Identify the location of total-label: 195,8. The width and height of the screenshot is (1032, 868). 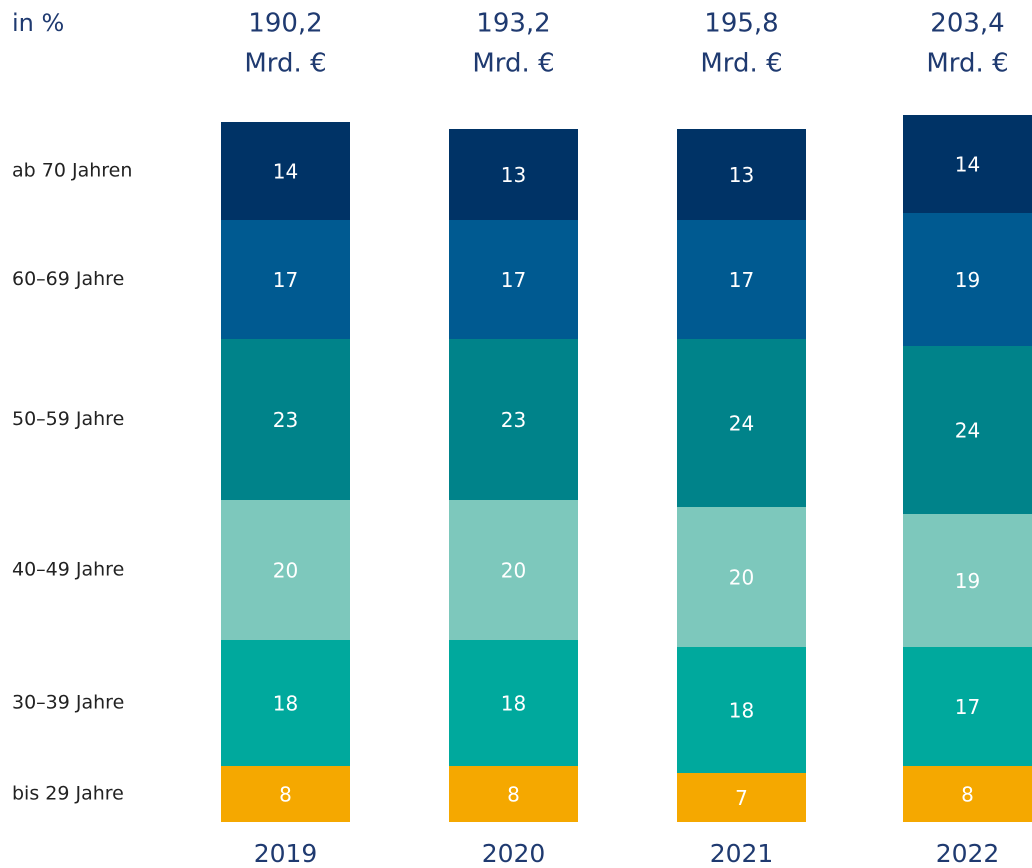
(741, 24).